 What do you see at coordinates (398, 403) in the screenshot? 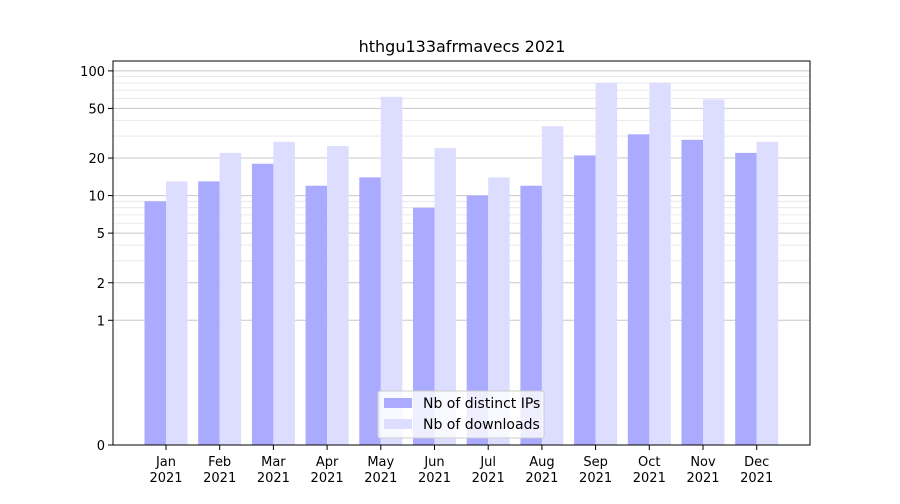
I see `legend-swatch-distinct-ips` at bounding box center [398, 403].